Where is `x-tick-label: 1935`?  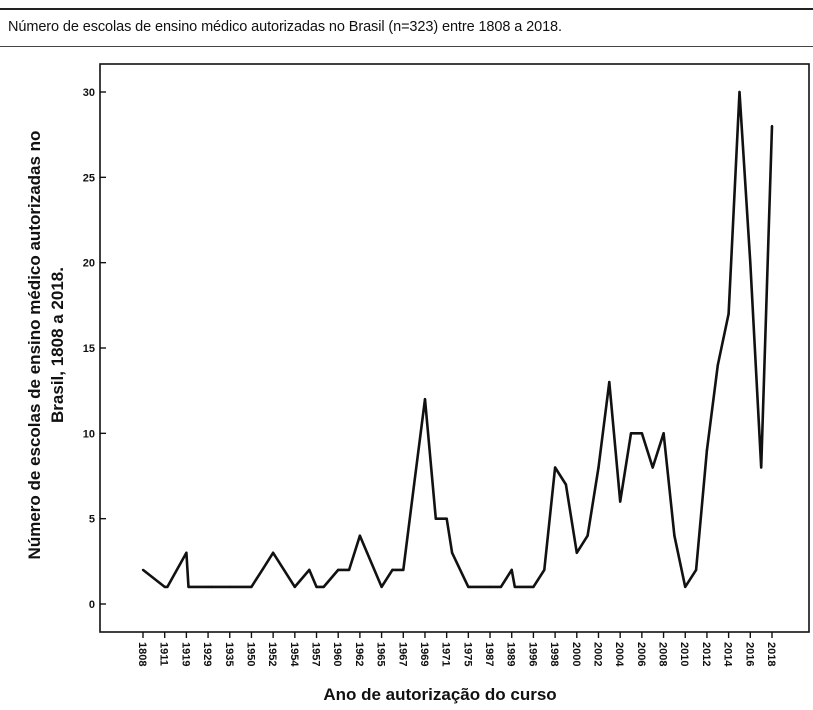
x-tick-label: 1935 is located at coordinates (229, 654).